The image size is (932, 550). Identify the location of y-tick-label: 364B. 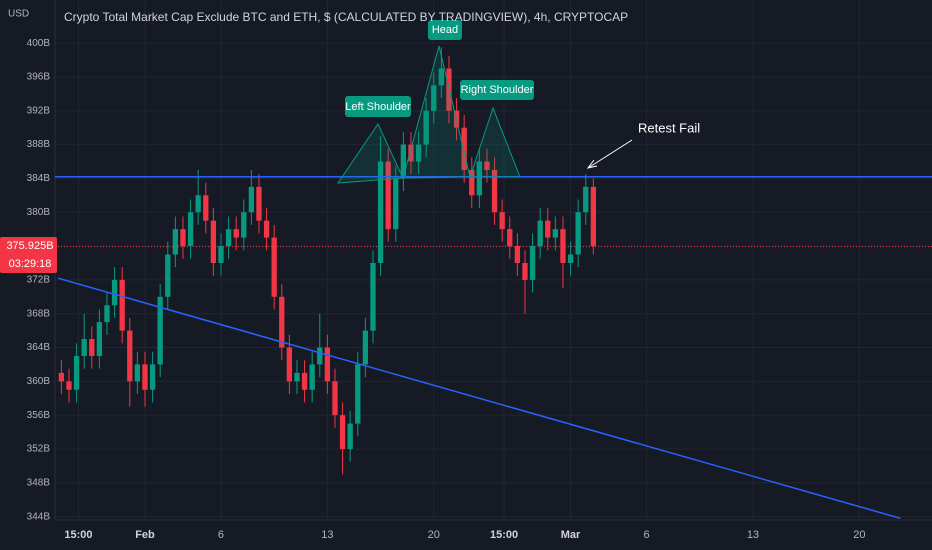
(39, 347).